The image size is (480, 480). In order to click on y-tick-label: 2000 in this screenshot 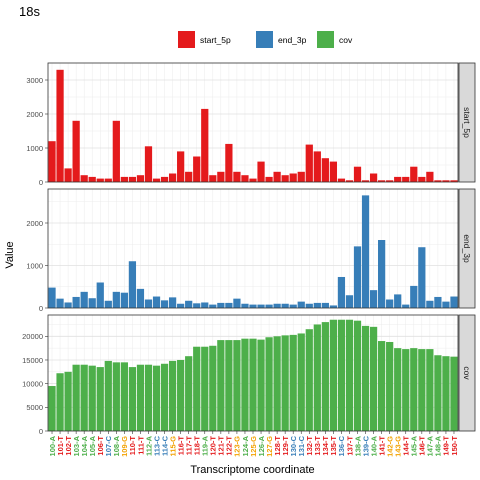, I will do `click(34, 223)`.